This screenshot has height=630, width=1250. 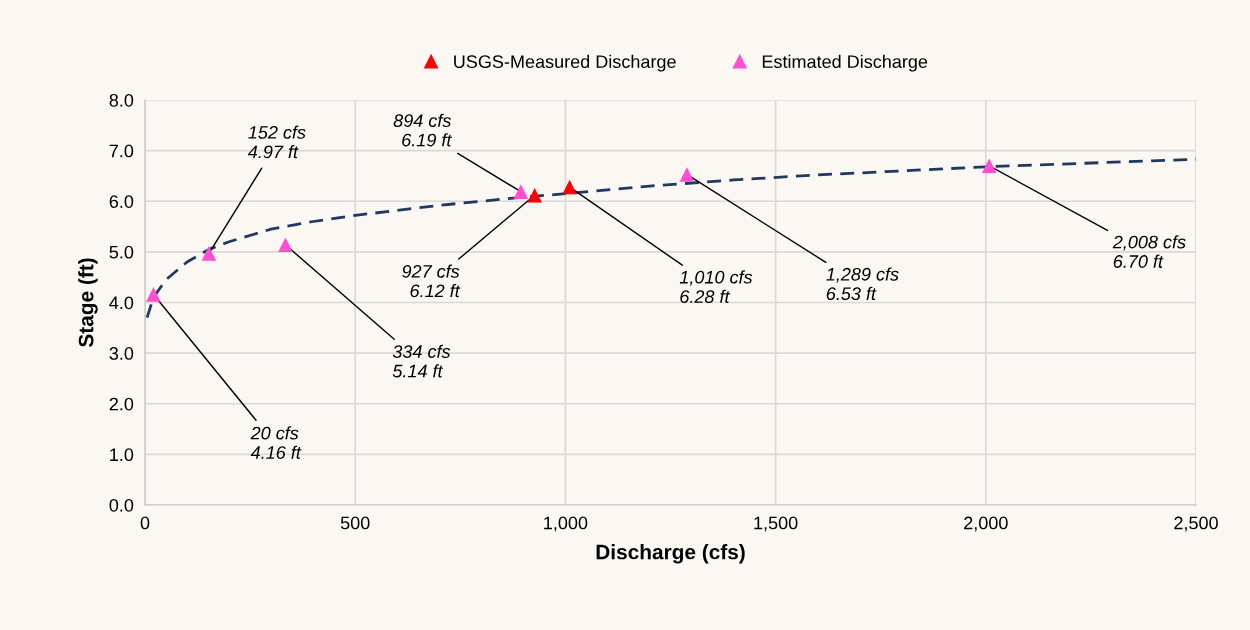 I want to click on y-tick-label: 2.0, so click(x=121, y=404).